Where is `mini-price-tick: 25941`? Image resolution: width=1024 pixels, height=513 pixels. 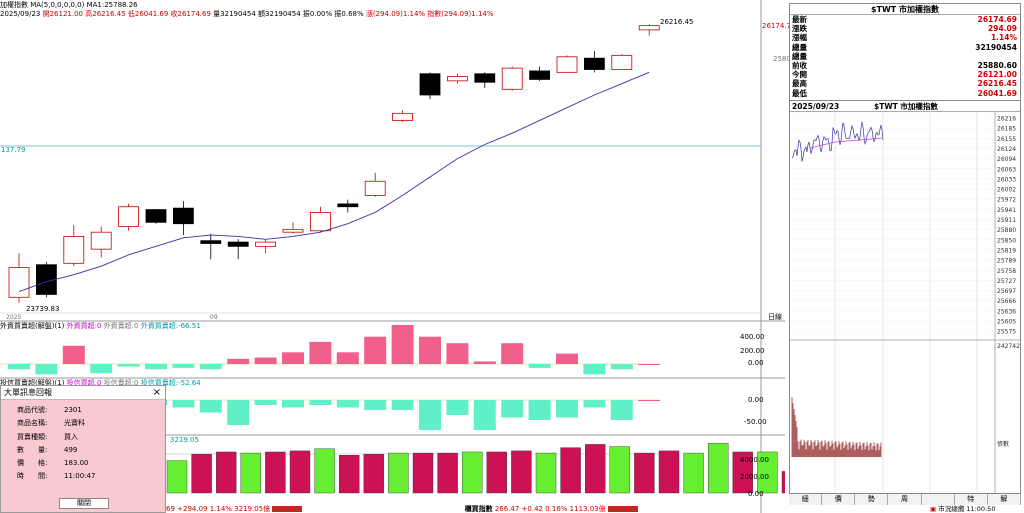 mini-price-tick: 25941 is located at coordinates (1006, 210).